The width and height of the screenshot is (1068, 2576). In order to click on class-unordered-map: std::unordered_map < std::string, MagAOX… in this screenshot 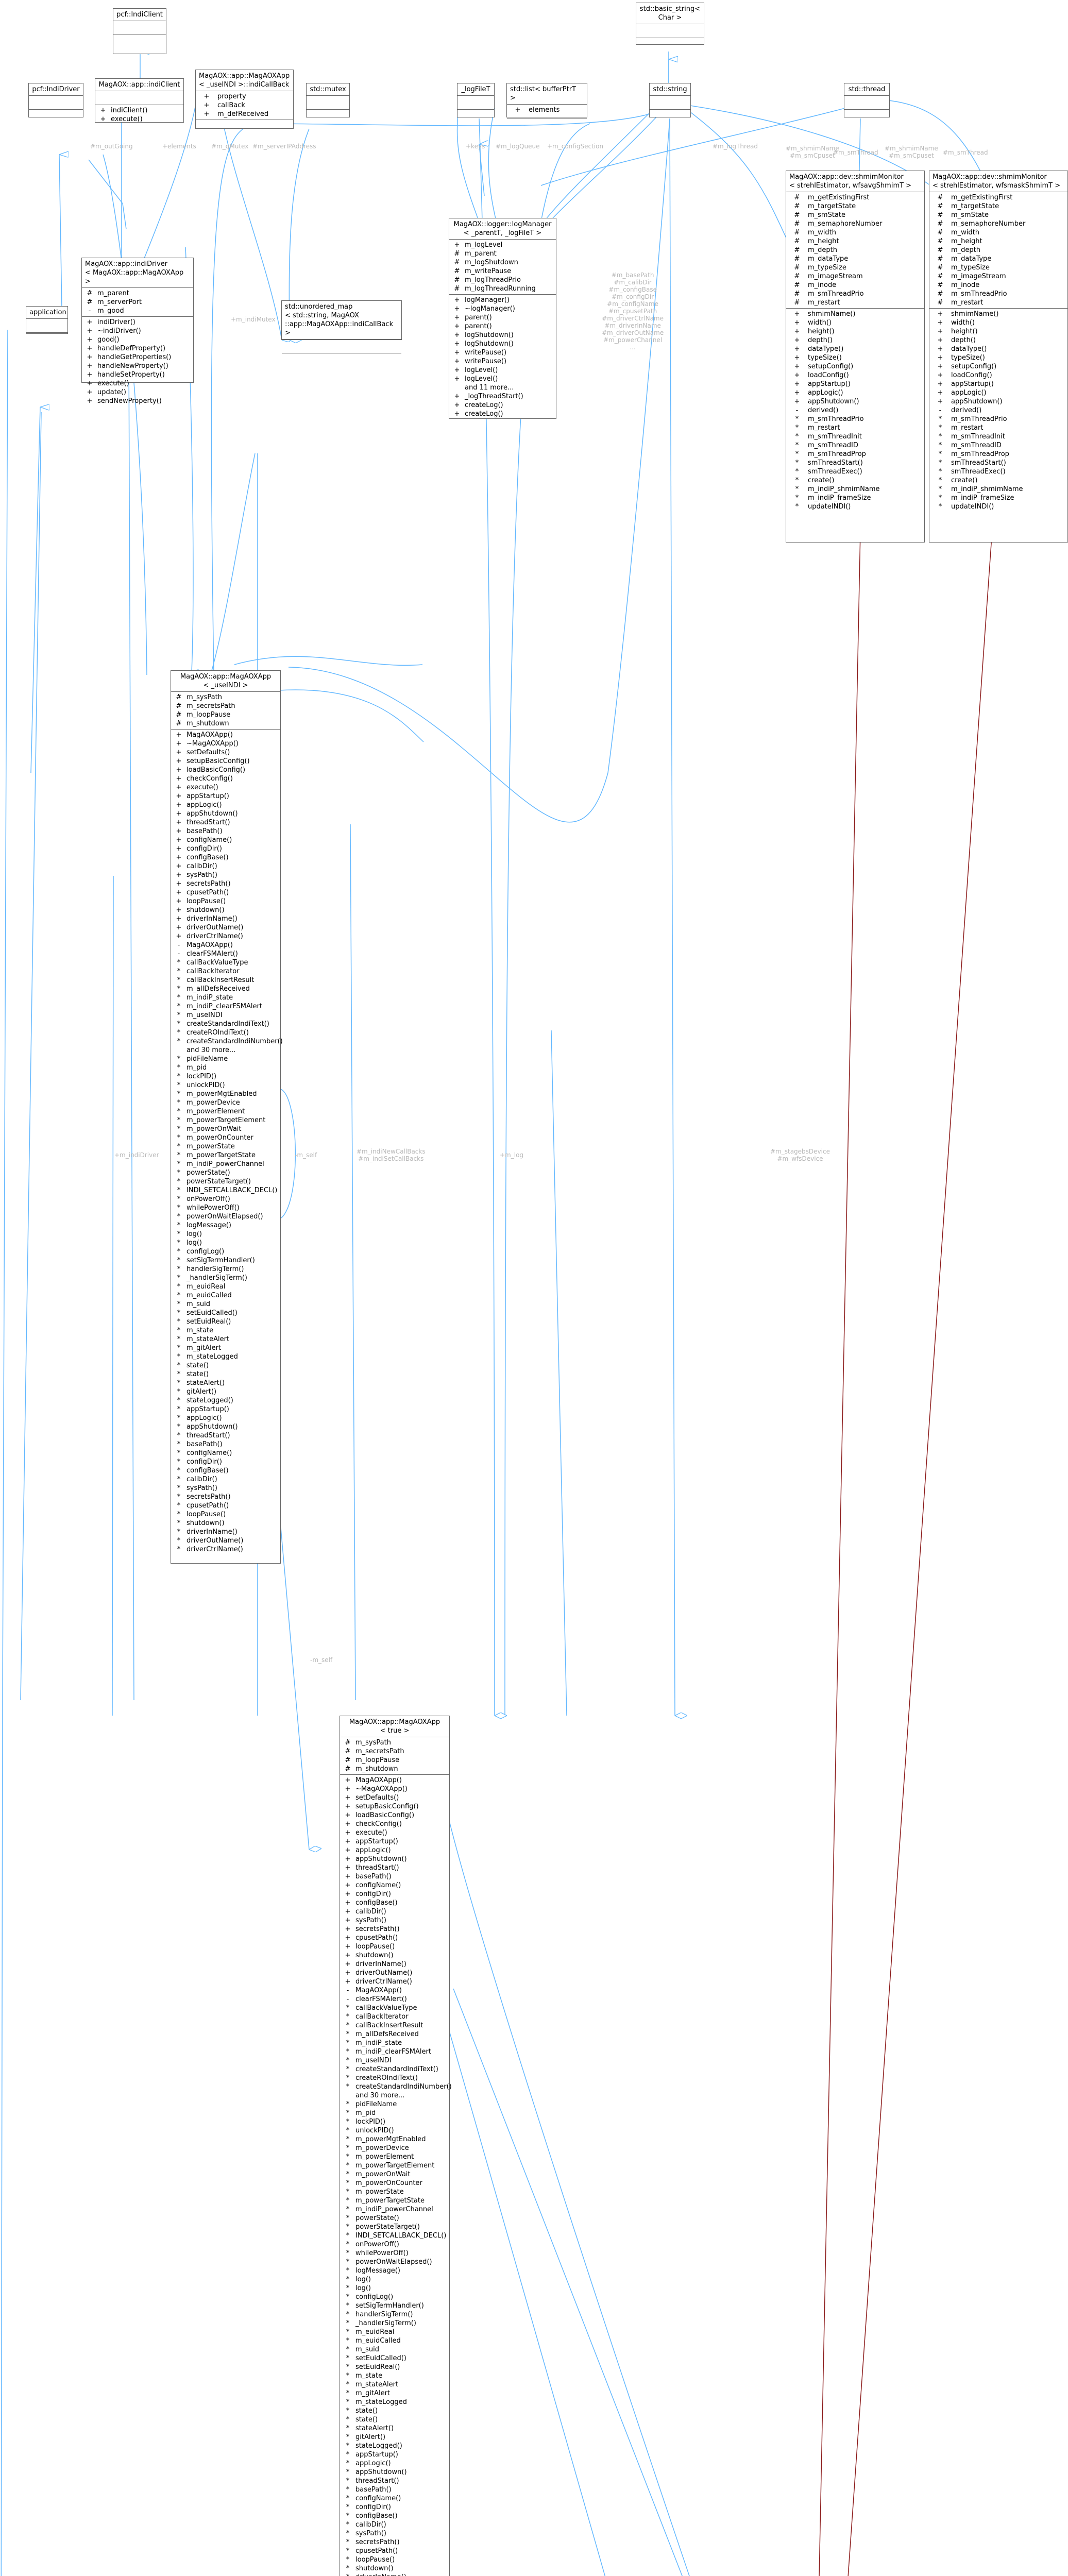, I will do `click(341, 326)`.